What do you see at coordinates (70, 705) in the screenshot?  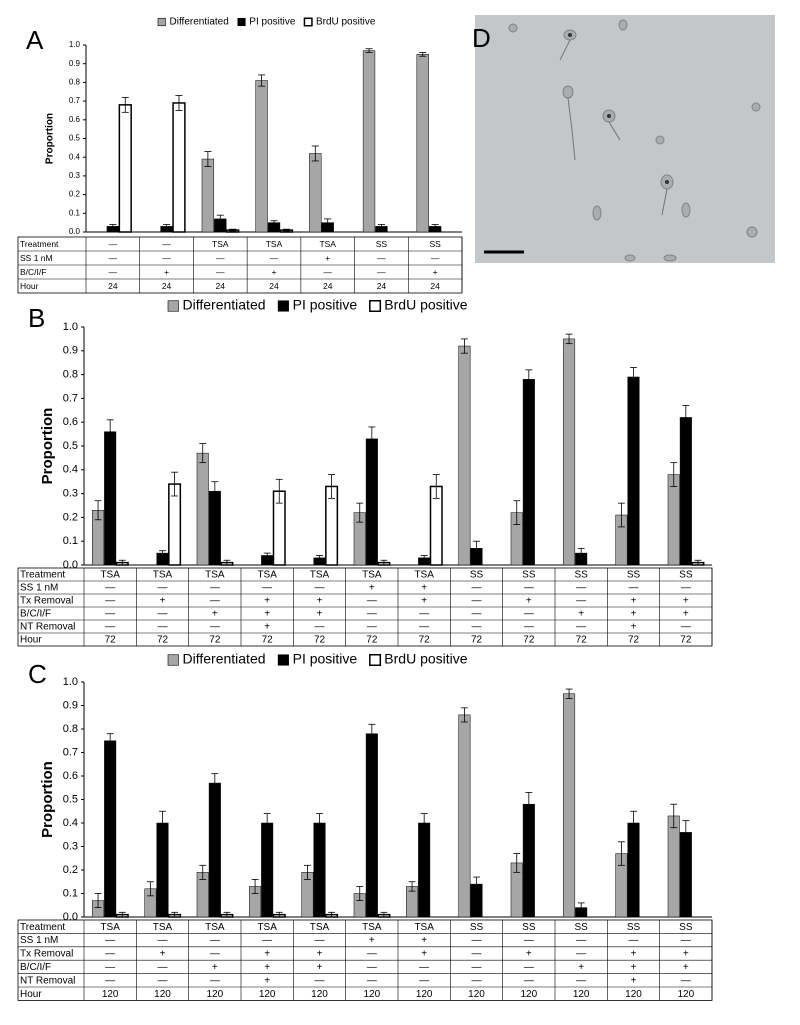 I see `y-tick-label: 0.9` at bounding box center [70, 705].